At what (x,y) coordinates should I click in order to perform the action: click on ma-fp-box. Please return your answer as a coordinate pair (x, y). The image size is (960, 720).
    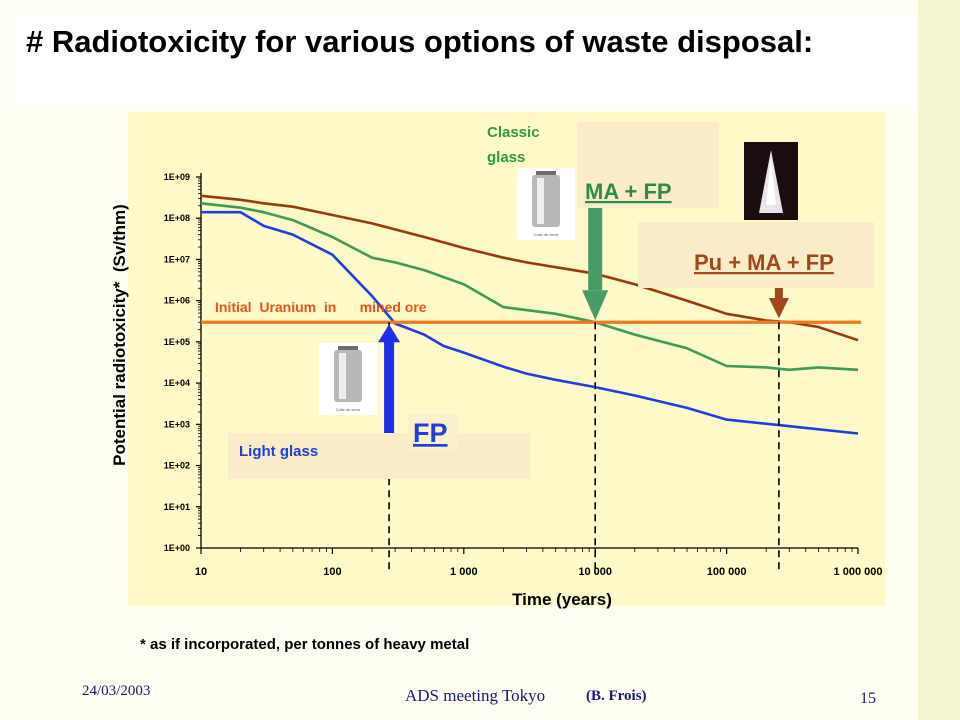
    Looking at the image, I should click on (648, 165).